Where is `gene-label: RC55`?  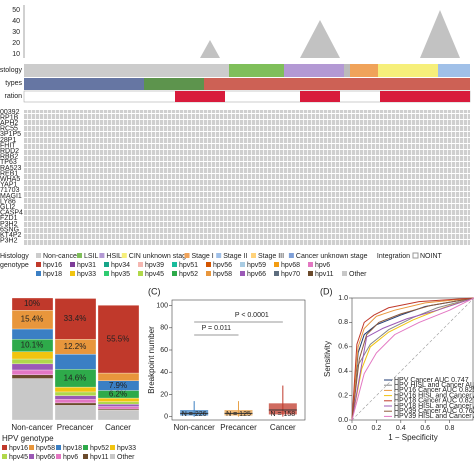
gene-label: RC55 is located at coordinates (9, 129).